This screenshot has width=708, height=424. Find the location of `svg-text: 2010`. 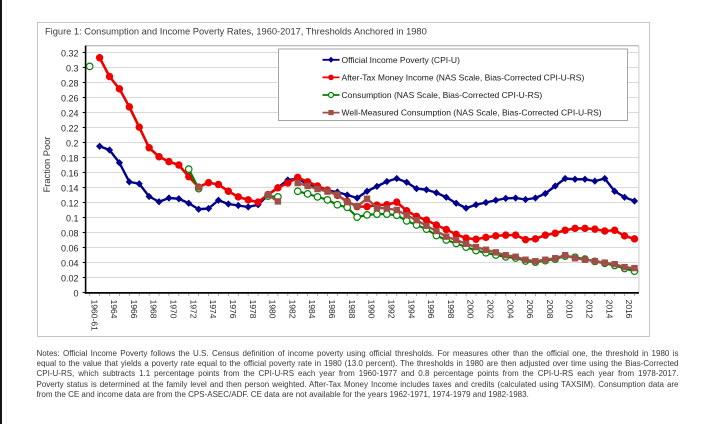

svg-text: 2010 is located at coordinates (570, 309).